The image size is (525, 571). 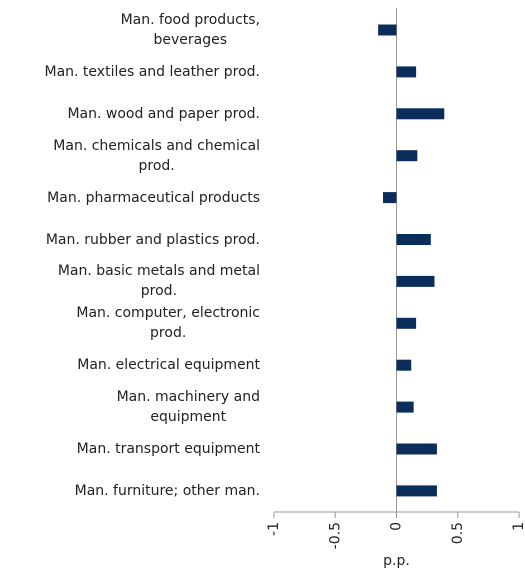 I want to click on category-label-box: Man. textiles and leather prod., so click(x=130, y=72).